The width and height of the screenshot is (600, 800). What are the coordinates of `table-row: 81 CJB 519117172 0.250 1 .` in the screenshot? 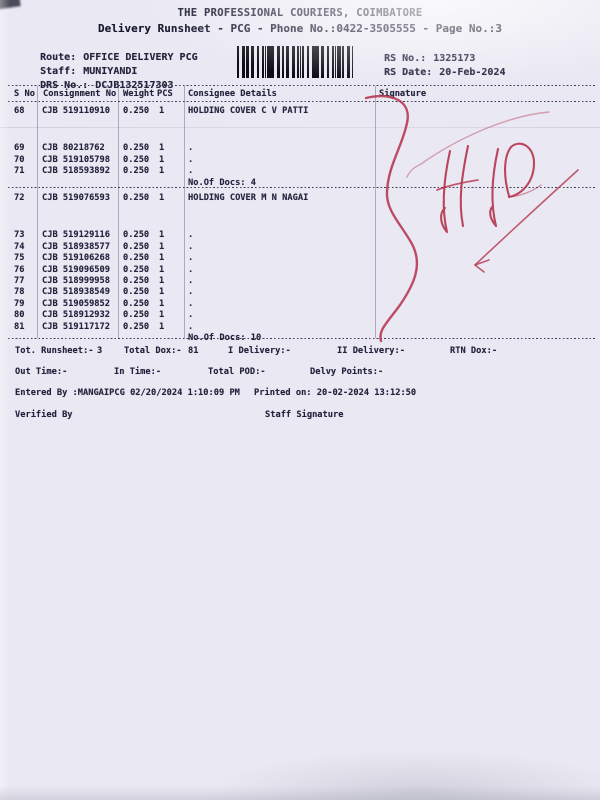 It's located at (300, 327).